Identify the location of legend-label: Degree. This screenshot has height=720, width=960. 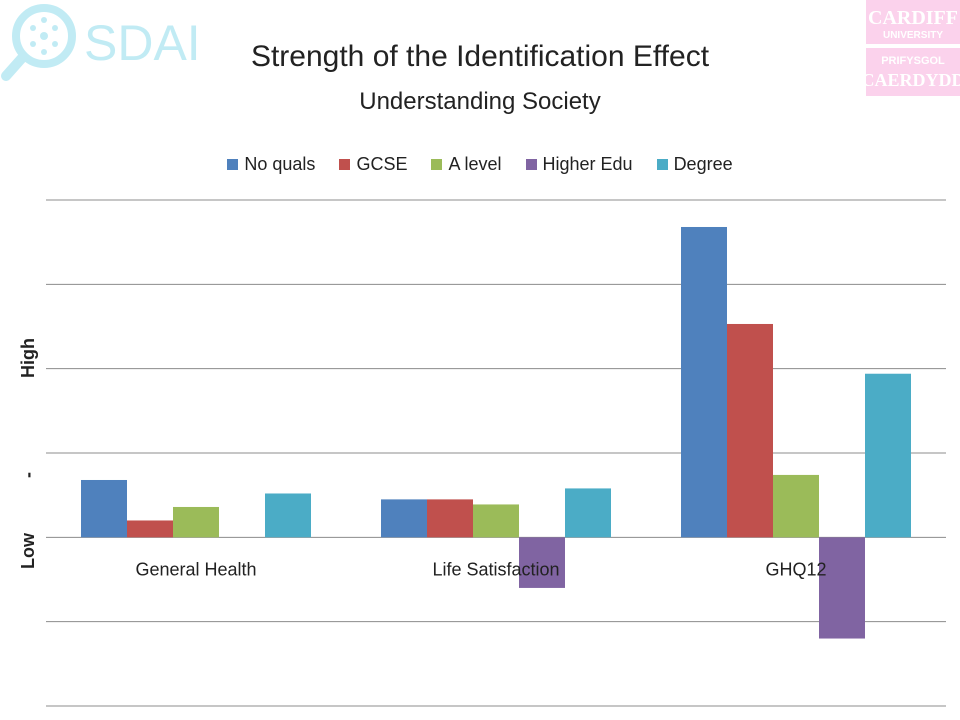
(703, 164).